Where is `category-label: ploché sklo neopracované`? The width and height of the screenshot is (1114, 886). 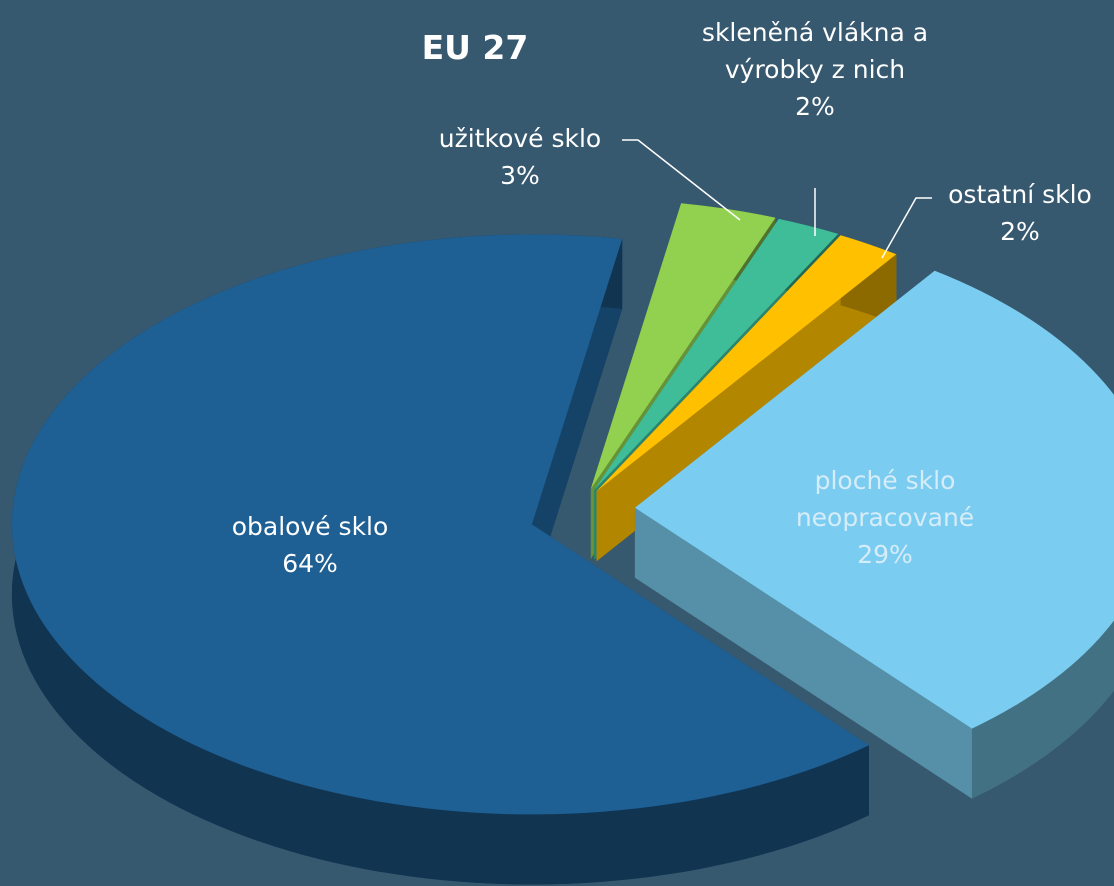
category-label: ploché sklo neopracované is located at coordinates (885, 499).